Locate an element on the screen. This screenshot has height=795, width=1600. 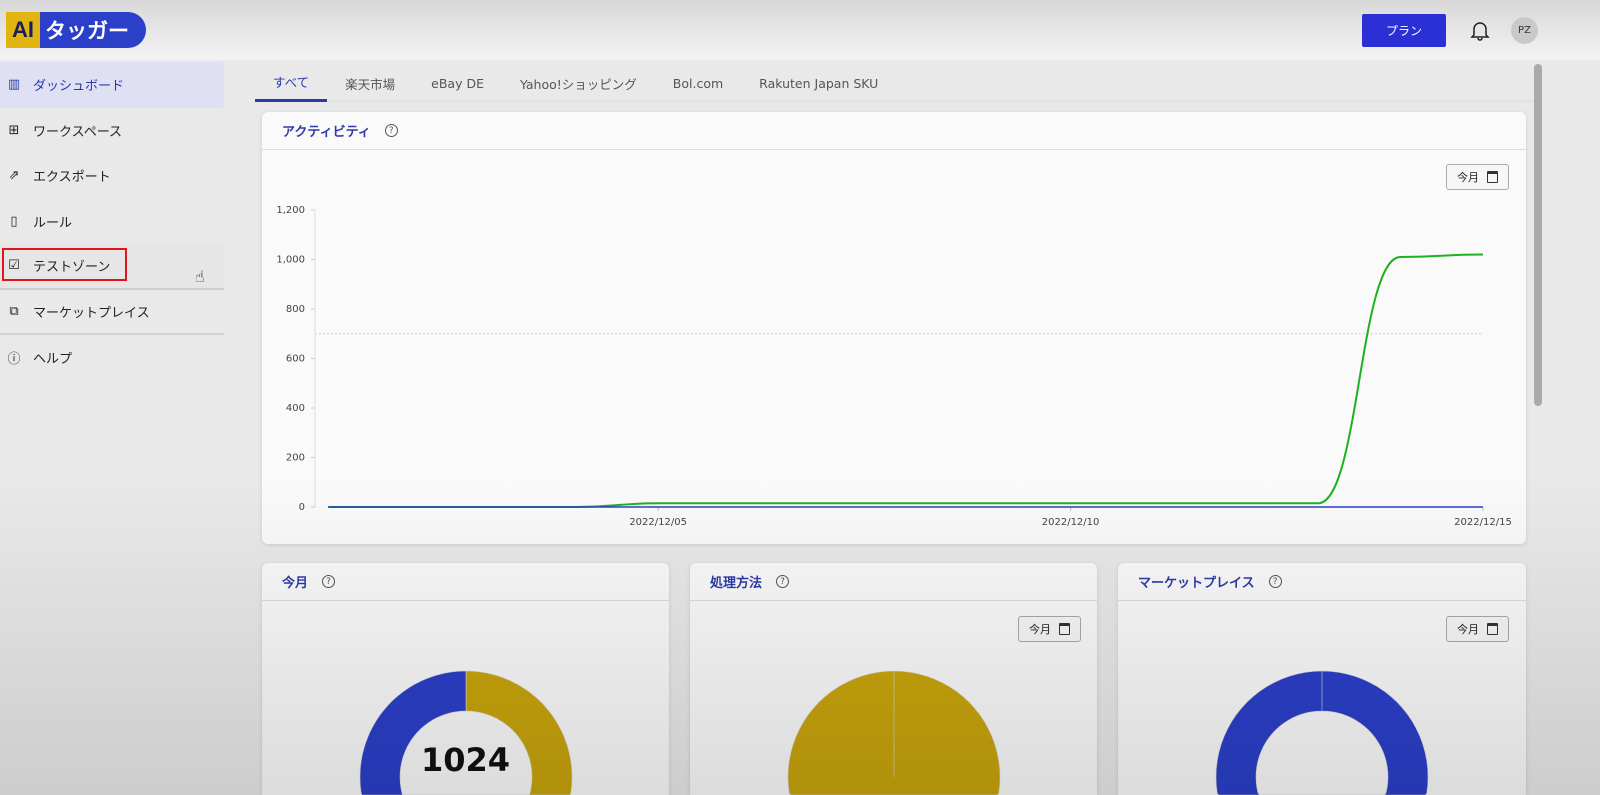
plan-button: プラン is located at coordinates (1404, 30).